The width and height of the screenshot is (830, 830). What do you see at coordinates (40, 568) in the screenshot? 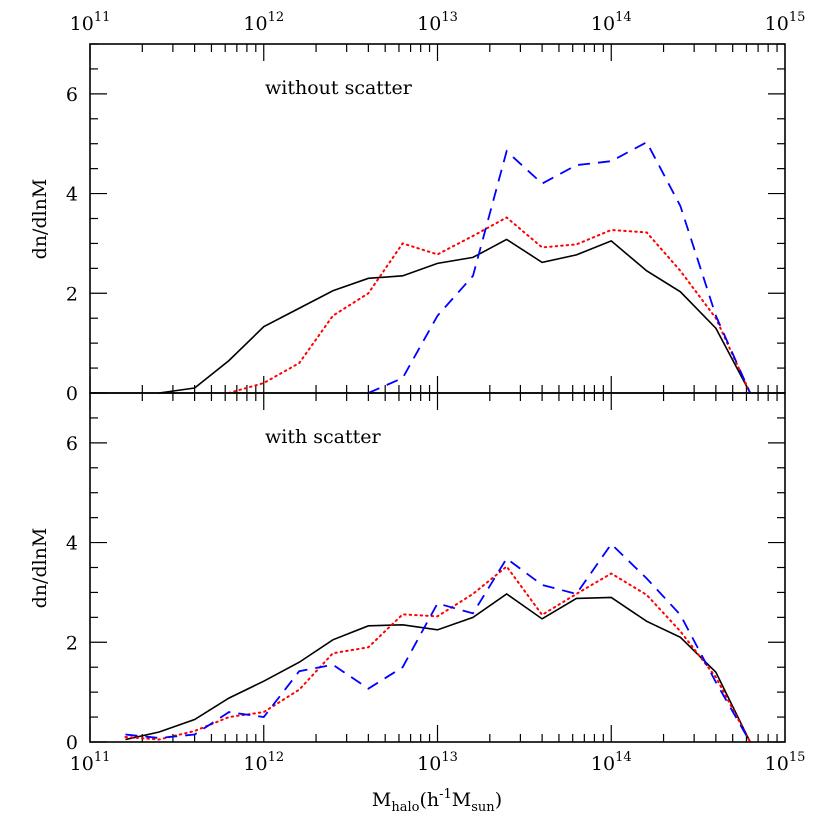
I see `bottom-panel-y-axis-label: dn/dlnM` at bounding box center [40, 568].